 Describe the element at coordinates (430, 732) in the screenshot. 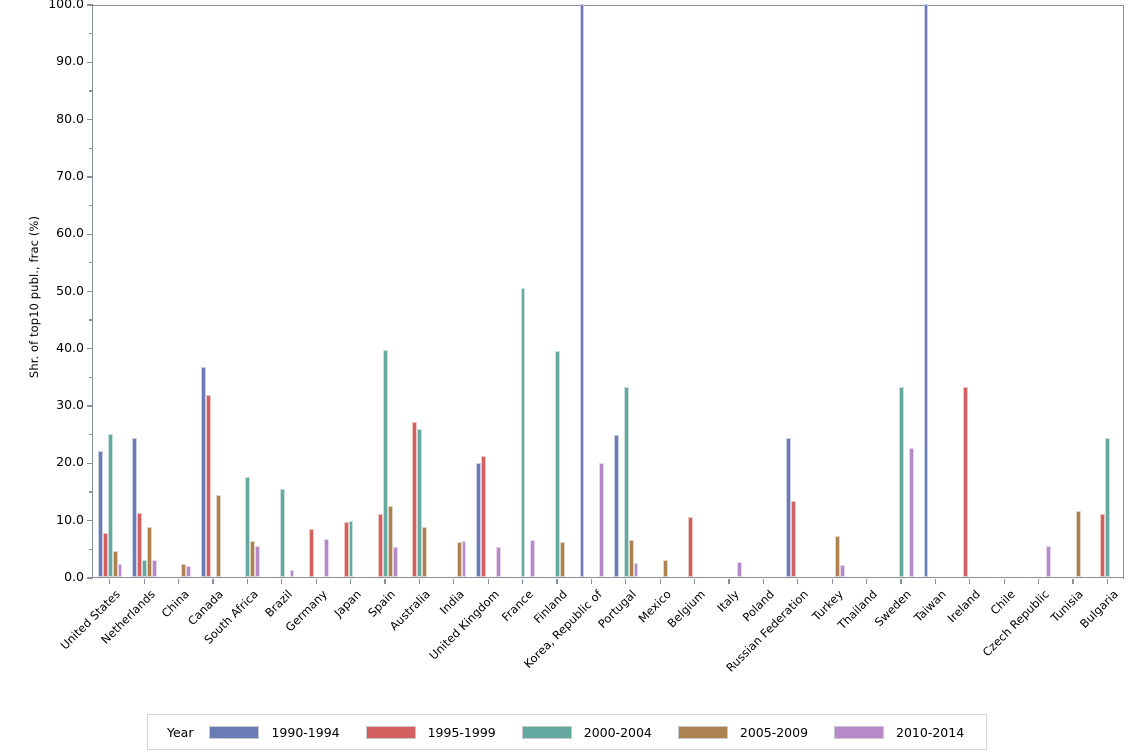

I see `legend-item: 1995-1999` at that location.